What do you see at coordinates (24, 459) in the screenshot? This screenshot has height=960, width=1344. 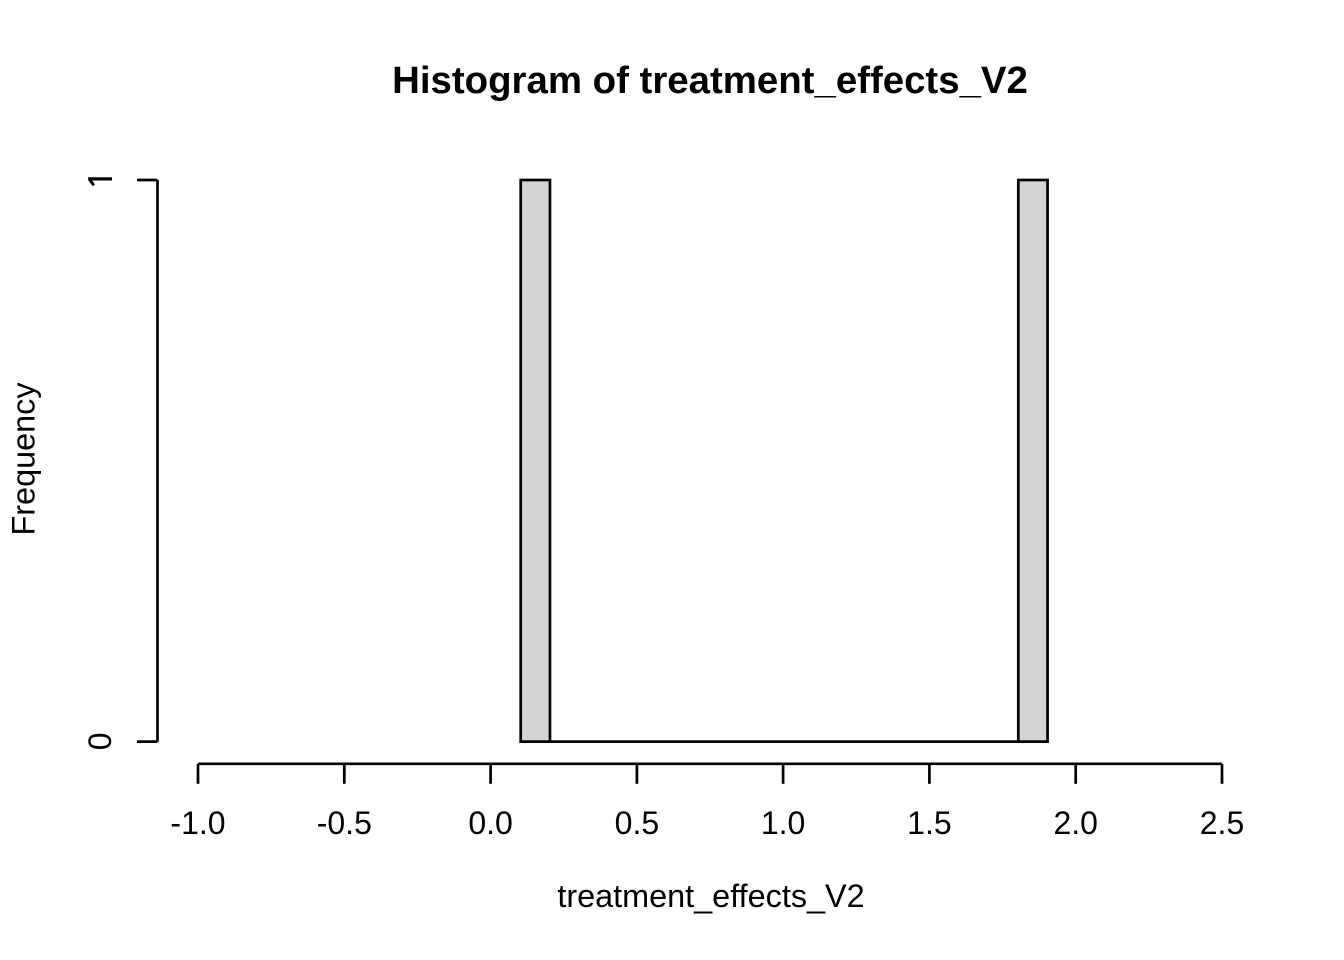 I see `svg-text: Frequency` at bounding box center [24, 459].